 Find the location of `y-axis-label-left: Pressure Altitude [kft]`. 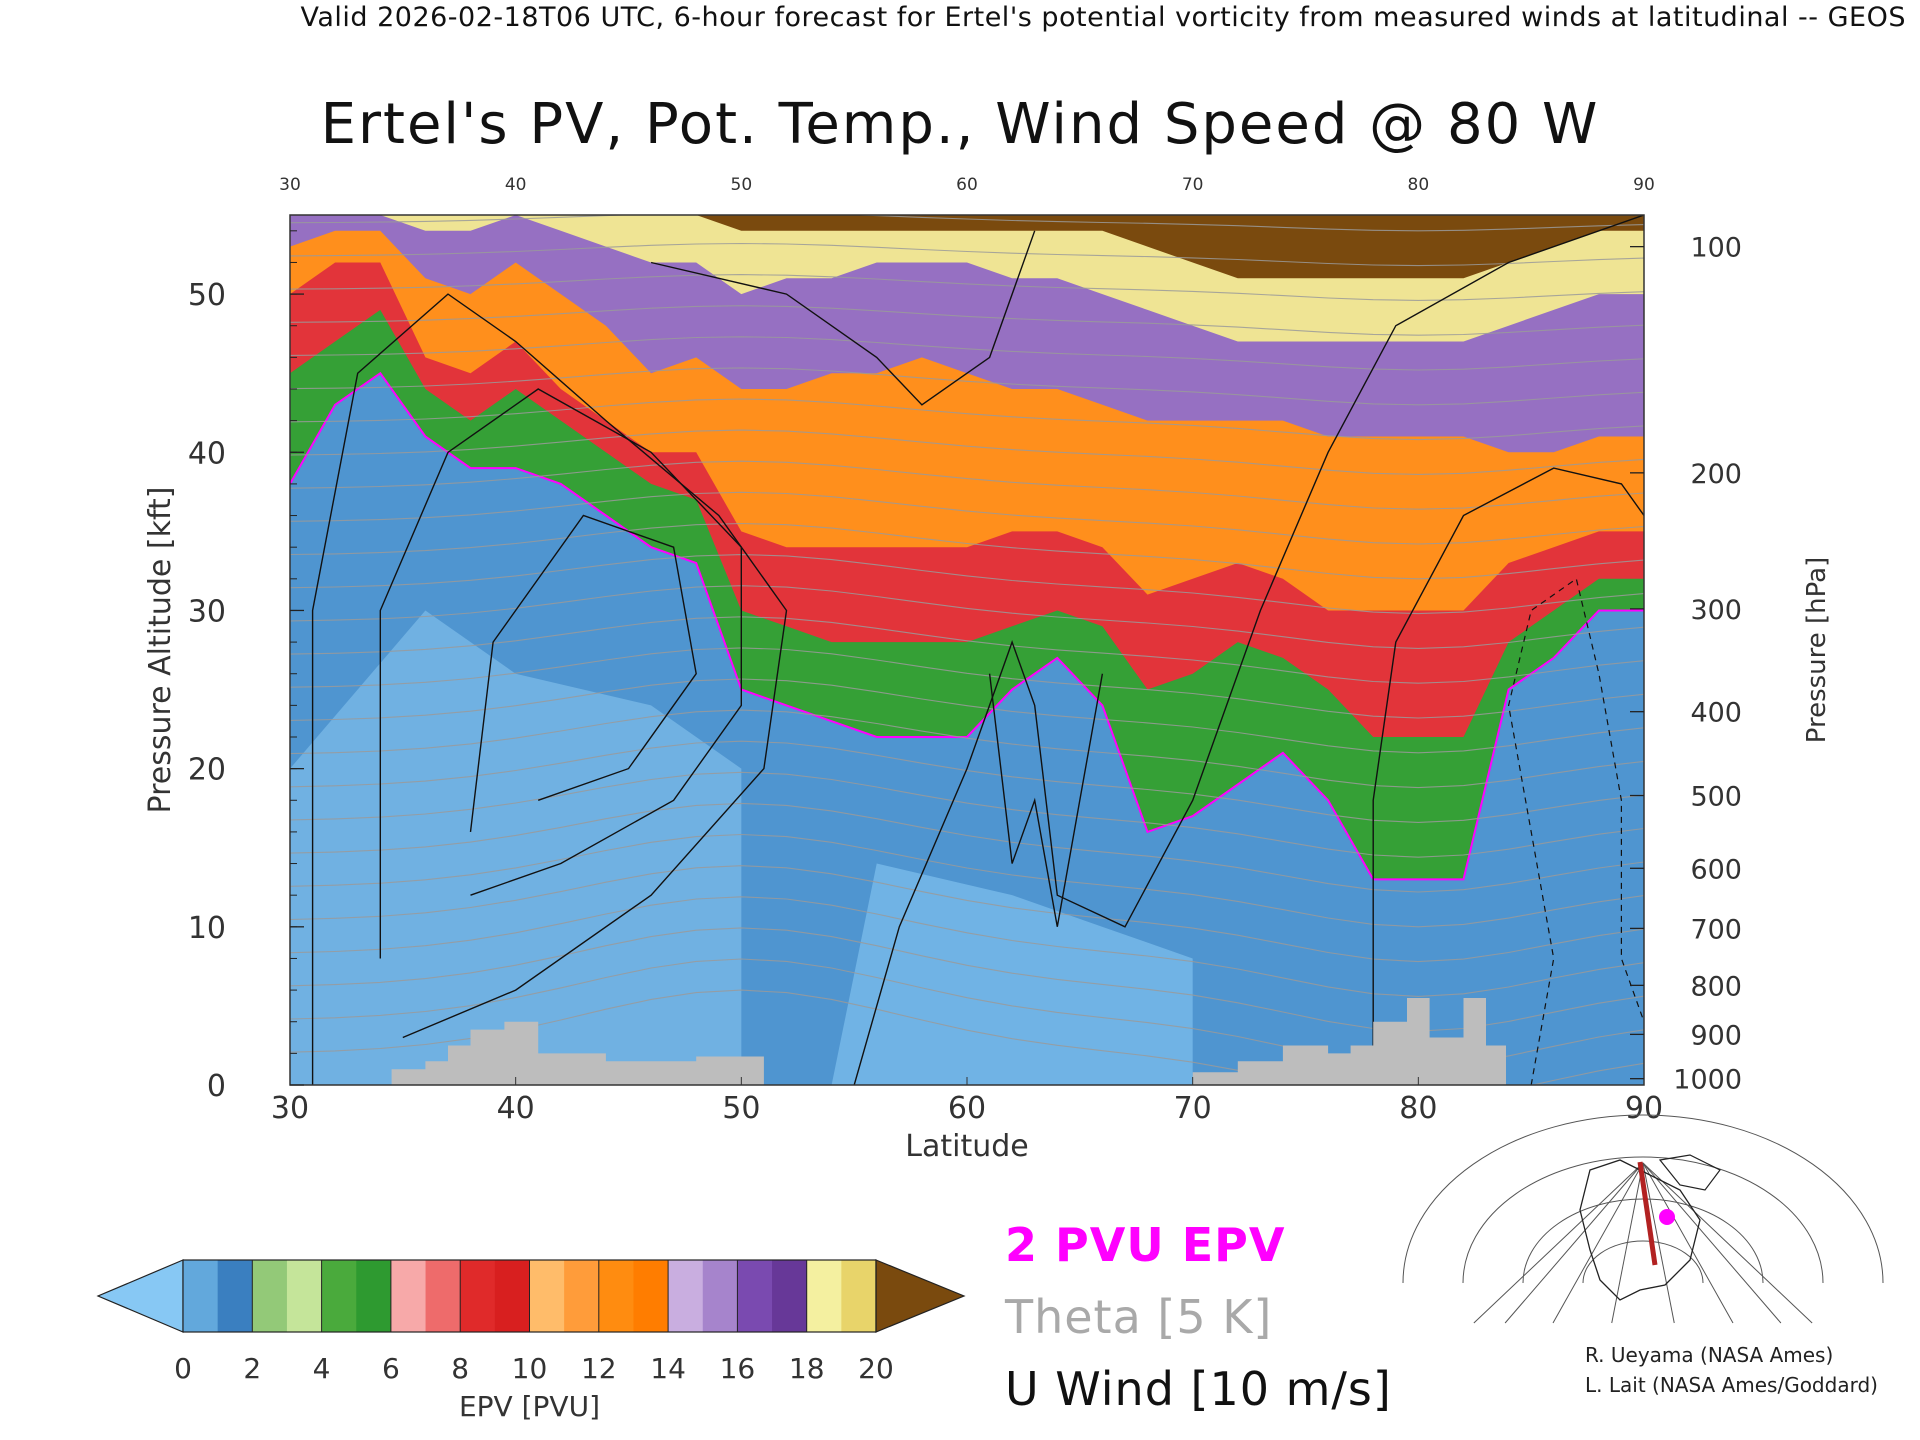

y-axis-label-left: Pressure Altitude [kft] is located at coordinates (160, 650).